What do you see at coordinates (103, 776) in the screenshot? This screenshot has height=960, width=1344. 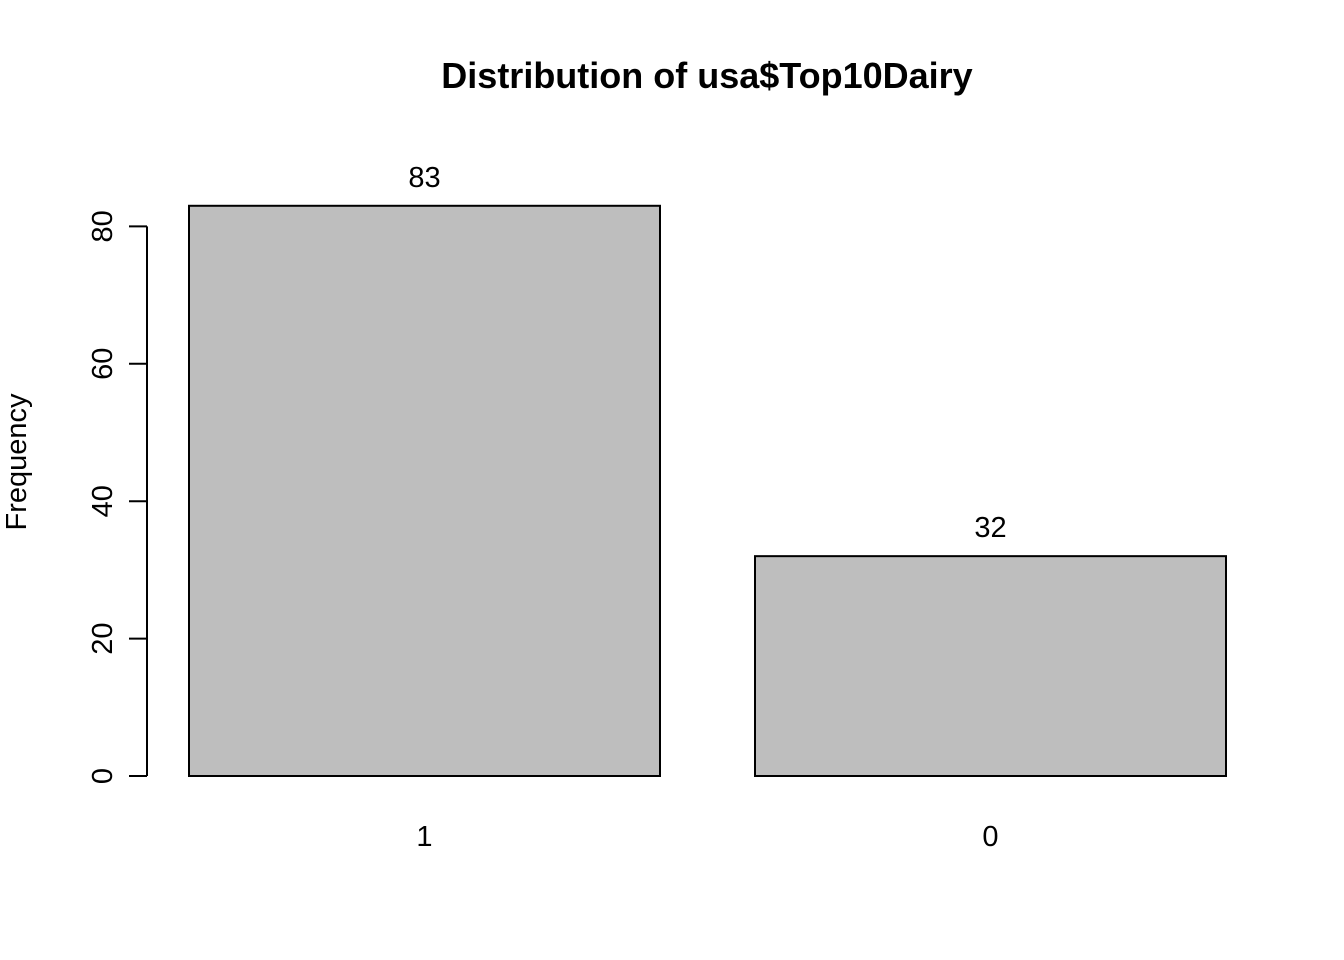 I see `y-tick-label-0: 0` at bounding box center [103, 776].